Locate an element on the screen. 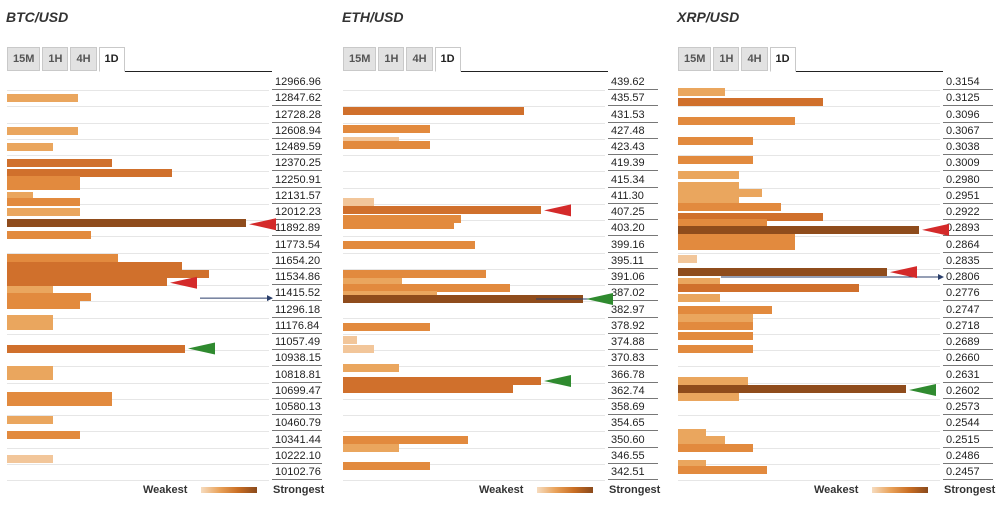 Image resolution: width=1006 pixels, height=507 pixels. price-label: 12966.96 is located at coordinates (298, 82).